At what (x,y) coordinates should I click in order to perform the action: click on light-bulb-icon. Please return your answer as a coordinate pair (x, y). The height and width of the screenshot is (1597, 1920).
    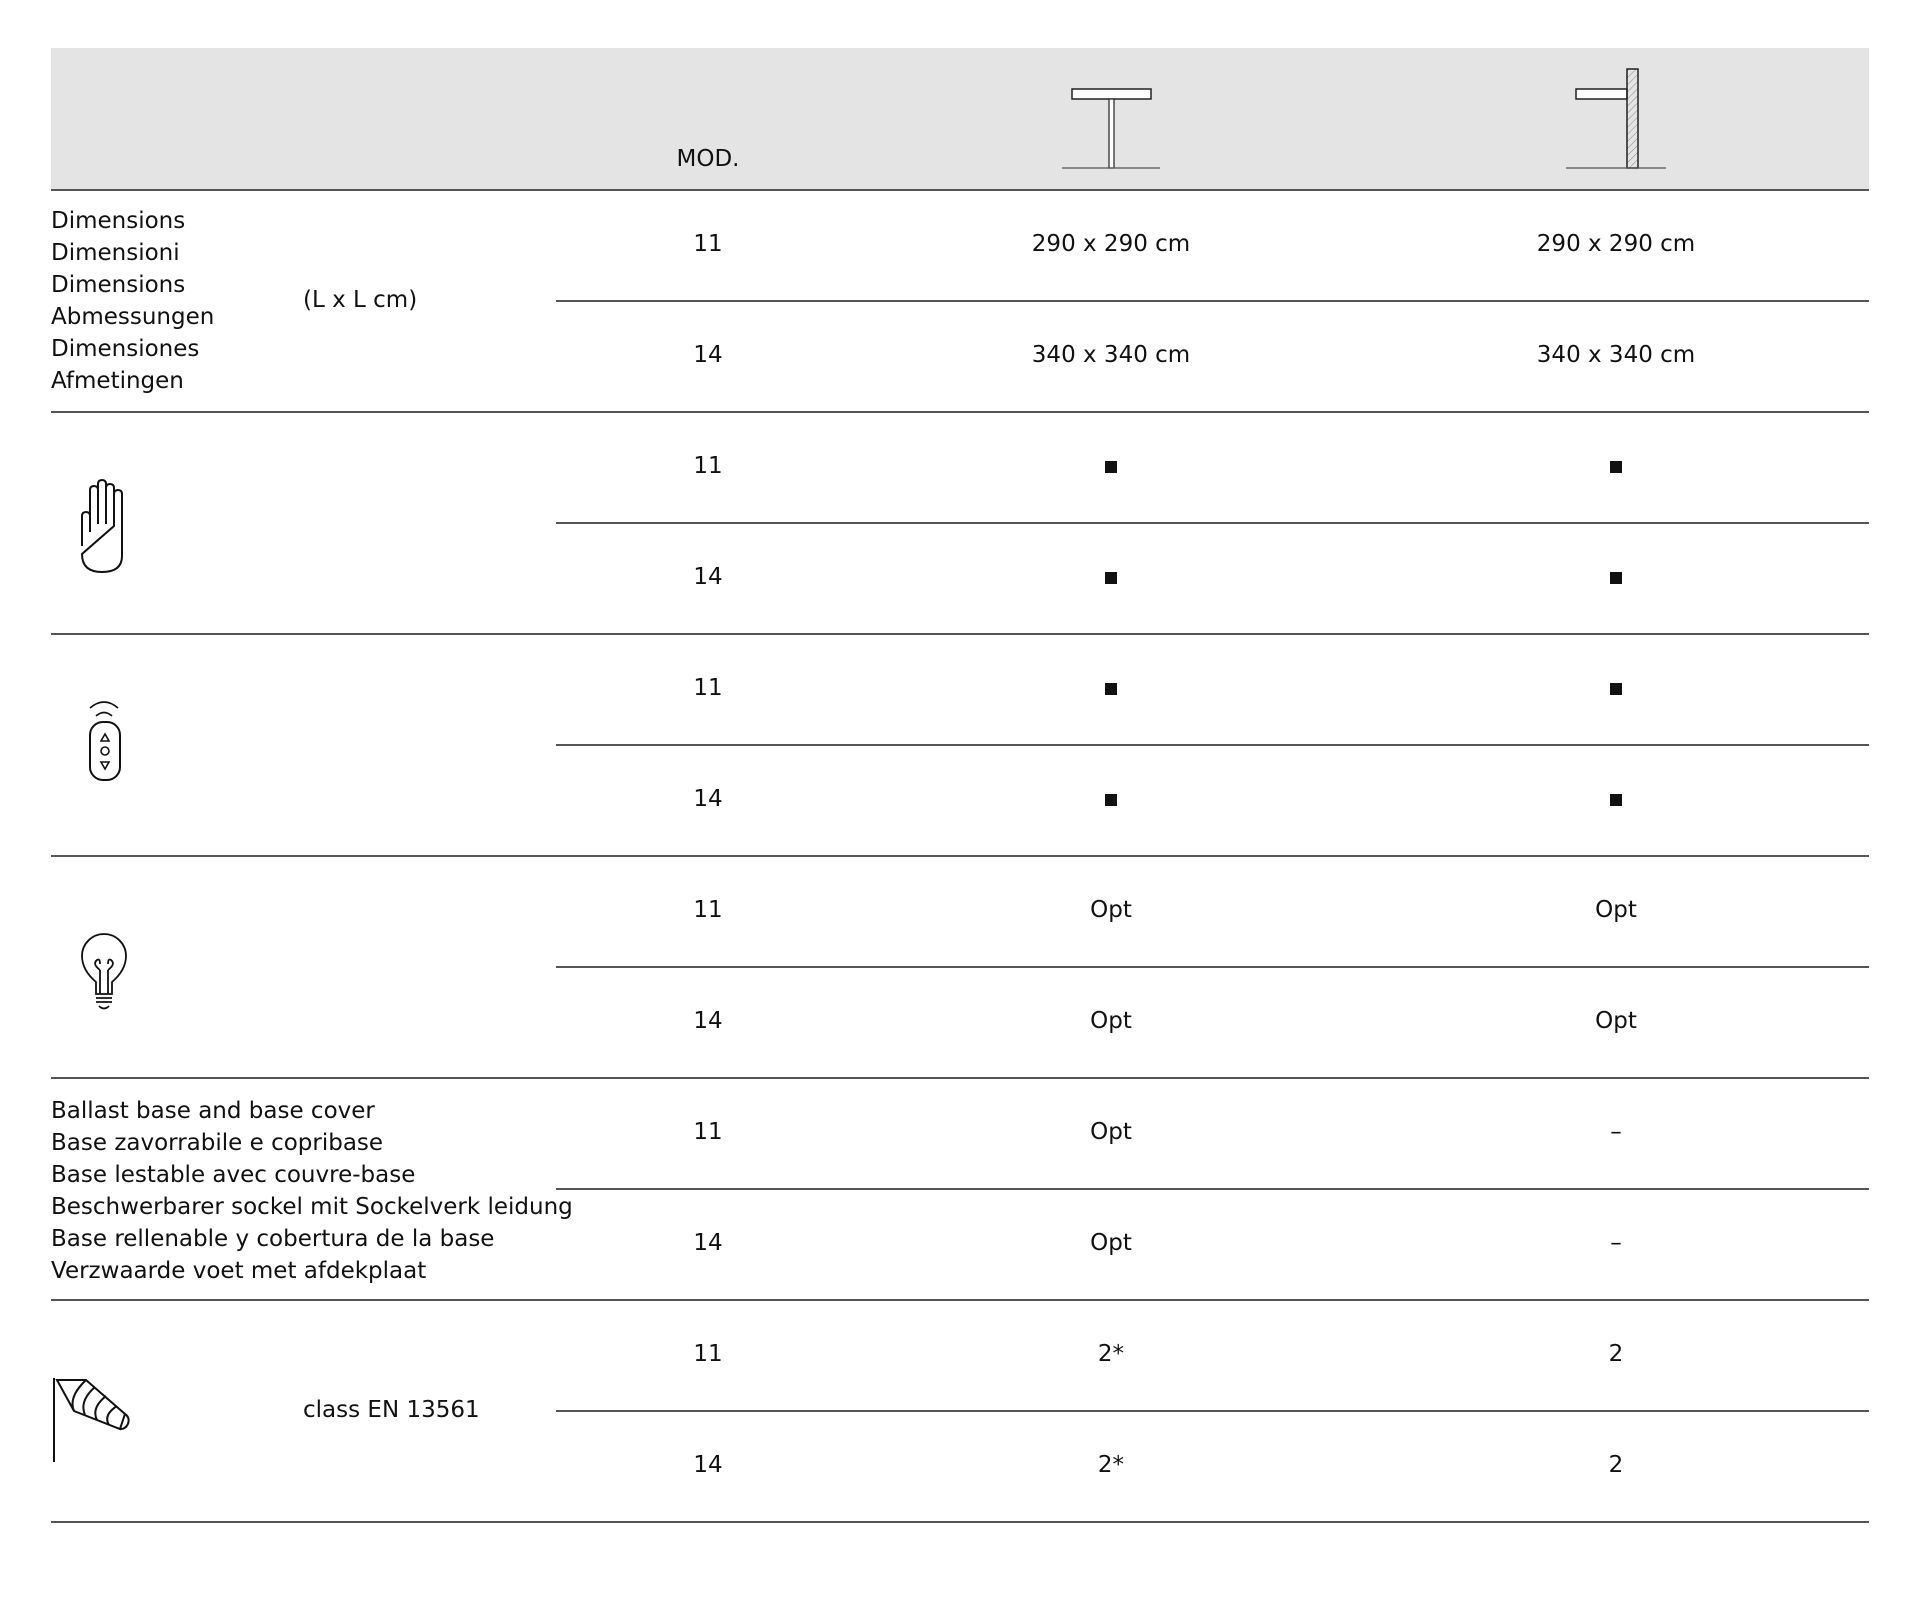
    Looking at the image, I should click on (104, 971).